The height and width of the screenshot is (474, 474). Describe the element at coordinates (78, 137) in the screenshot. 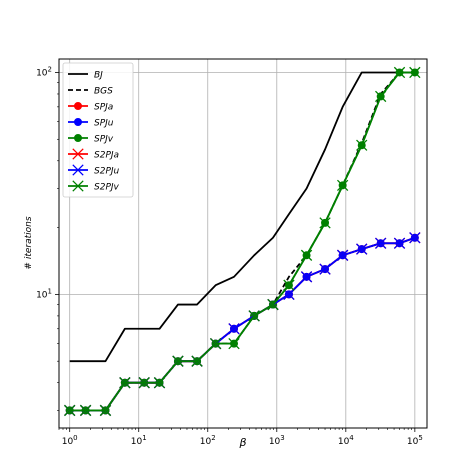

I see `legend-marker-spjv` at that location.